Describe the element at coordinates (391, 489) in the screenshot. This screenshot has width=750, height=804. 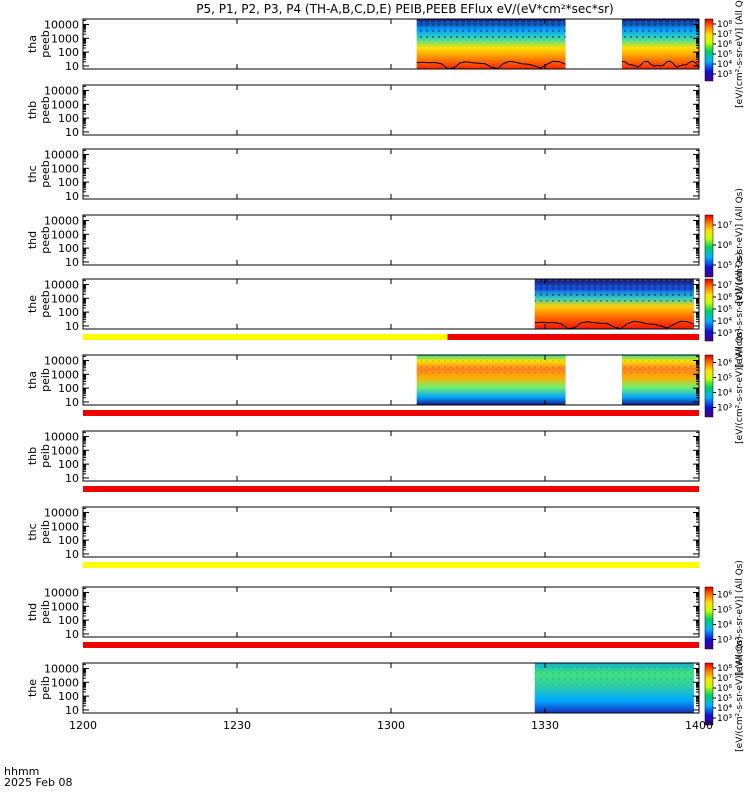
I see `status-bar-segment` at that location.